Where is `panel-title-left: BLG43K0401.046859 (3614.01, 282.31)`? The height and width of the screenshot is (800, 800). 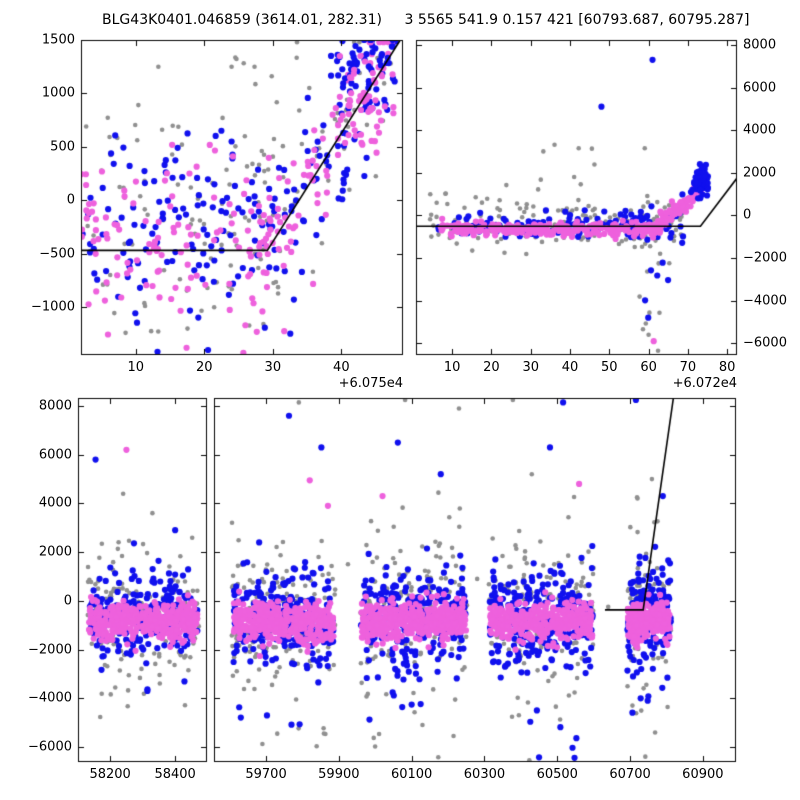 panel-title-left: BLG43K0401.046859 (3614.01, 282.31) is located at coordinates (242, 20).